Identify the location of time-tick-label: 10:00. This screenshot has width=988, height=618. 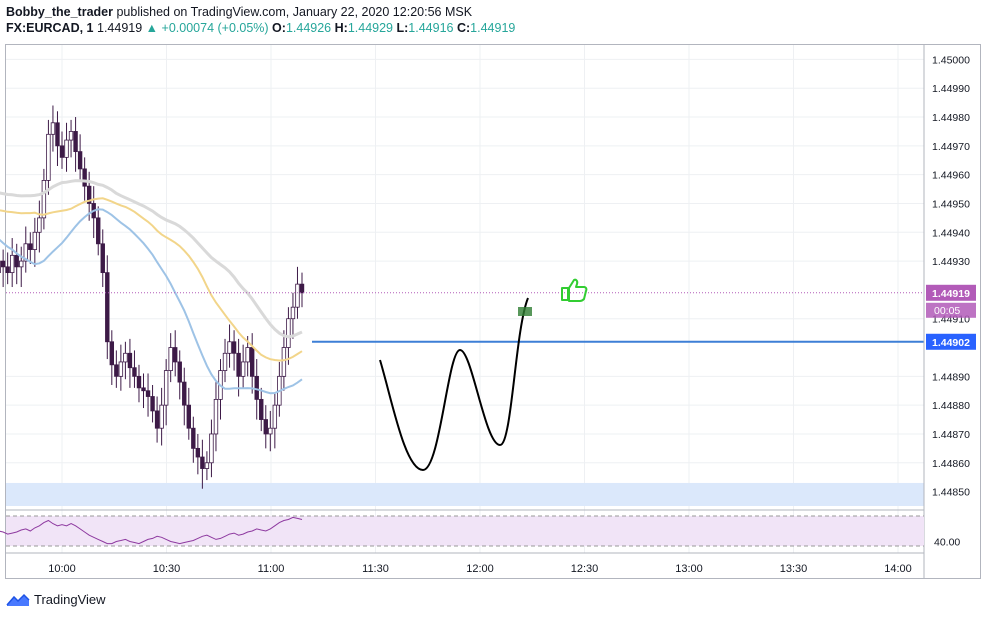
(62, 569).